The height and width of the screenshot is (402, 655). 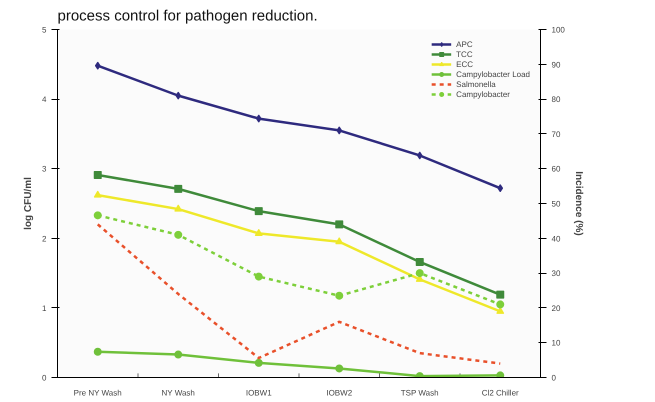 I want to click on x-tick-label: IOBW1, so click(x=259, y=393).